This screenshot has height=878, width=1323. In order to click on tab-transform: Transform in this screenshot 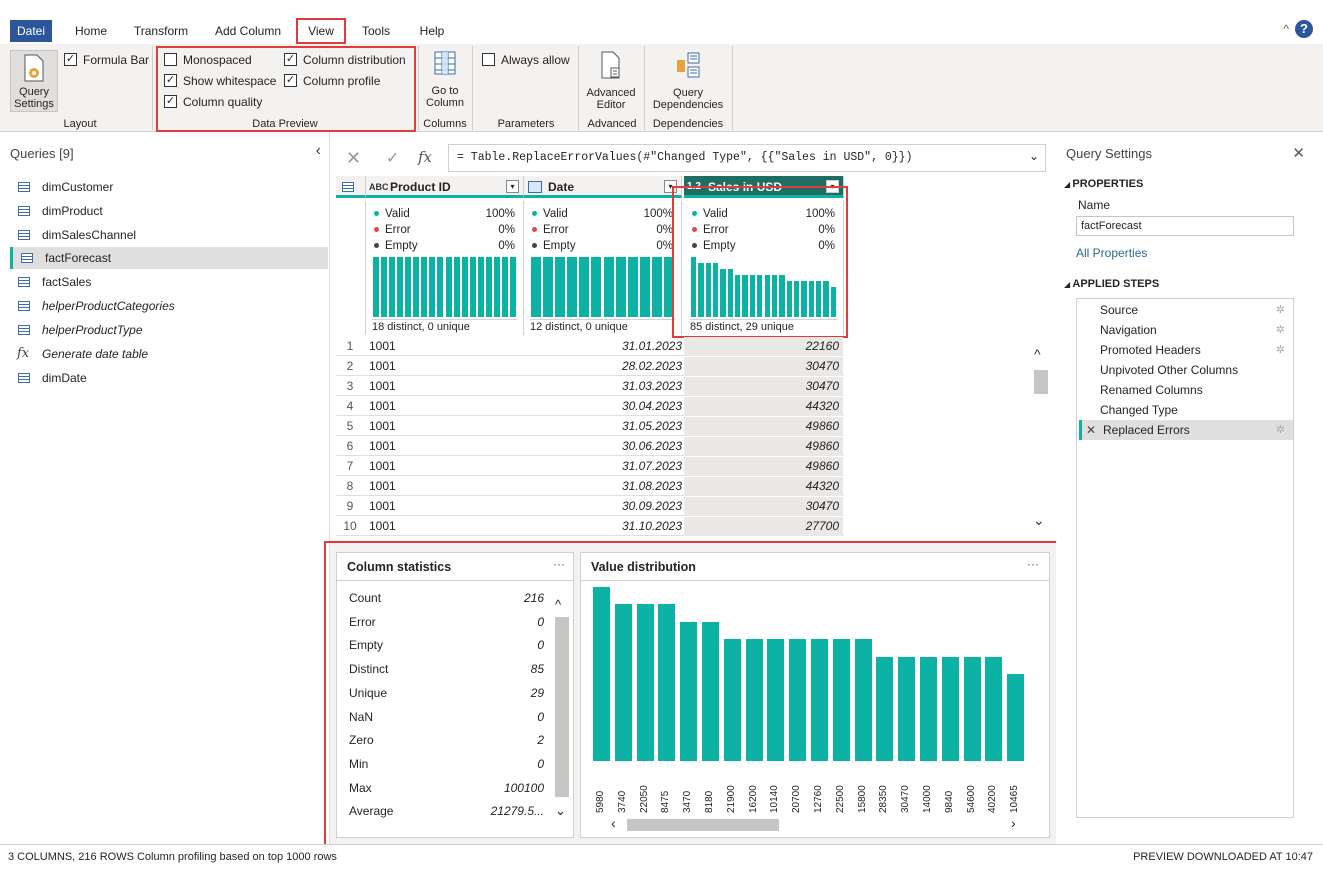, I will do `click(161, 31)`.